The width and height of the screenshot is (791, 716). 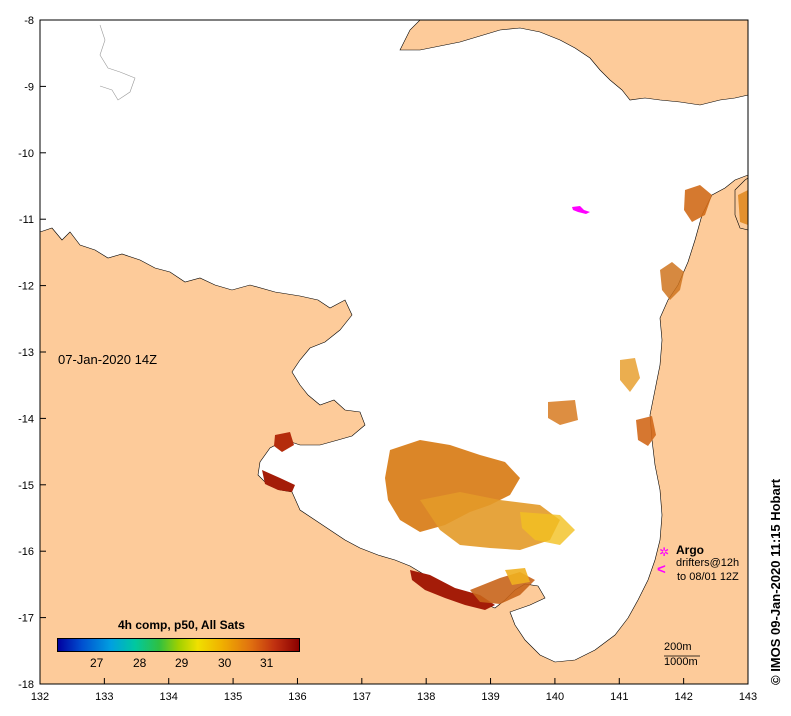 I want to click on x-tick-label: 143, so click(x=748, y=697).